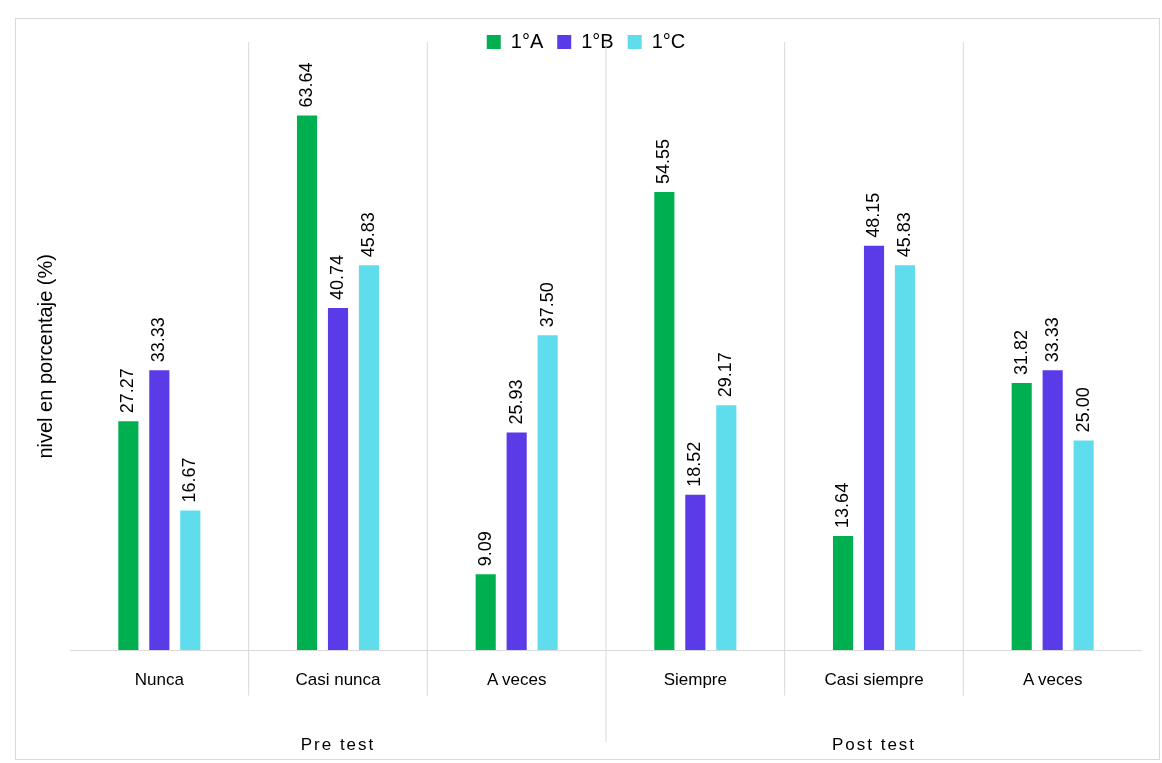  Describe the element at coordinates (695, 680) in the screenshot. I see `x-tick-label: Siempre` at that location.